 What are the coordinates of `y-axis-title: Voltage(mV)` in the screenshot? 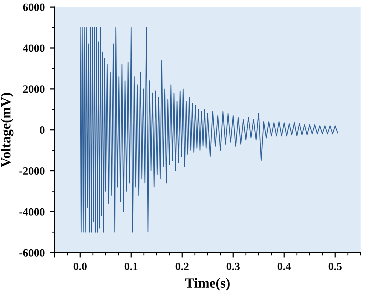 It's located at (7, 130).